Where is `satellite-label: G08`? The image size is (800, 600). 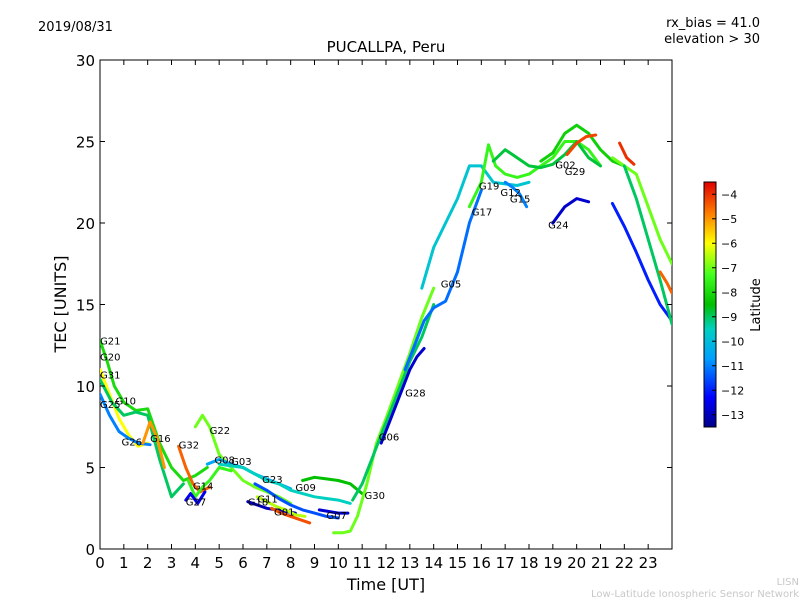 satellite-label: G08 is located at coordinates (224, 460).